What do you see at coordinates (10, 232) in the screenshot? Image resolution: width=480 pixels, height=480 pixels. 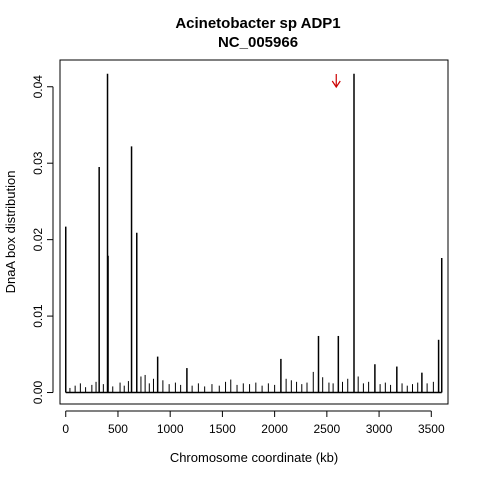 I see `y-axis-label: DnaA box distribution` at bounding box center [10, 232].